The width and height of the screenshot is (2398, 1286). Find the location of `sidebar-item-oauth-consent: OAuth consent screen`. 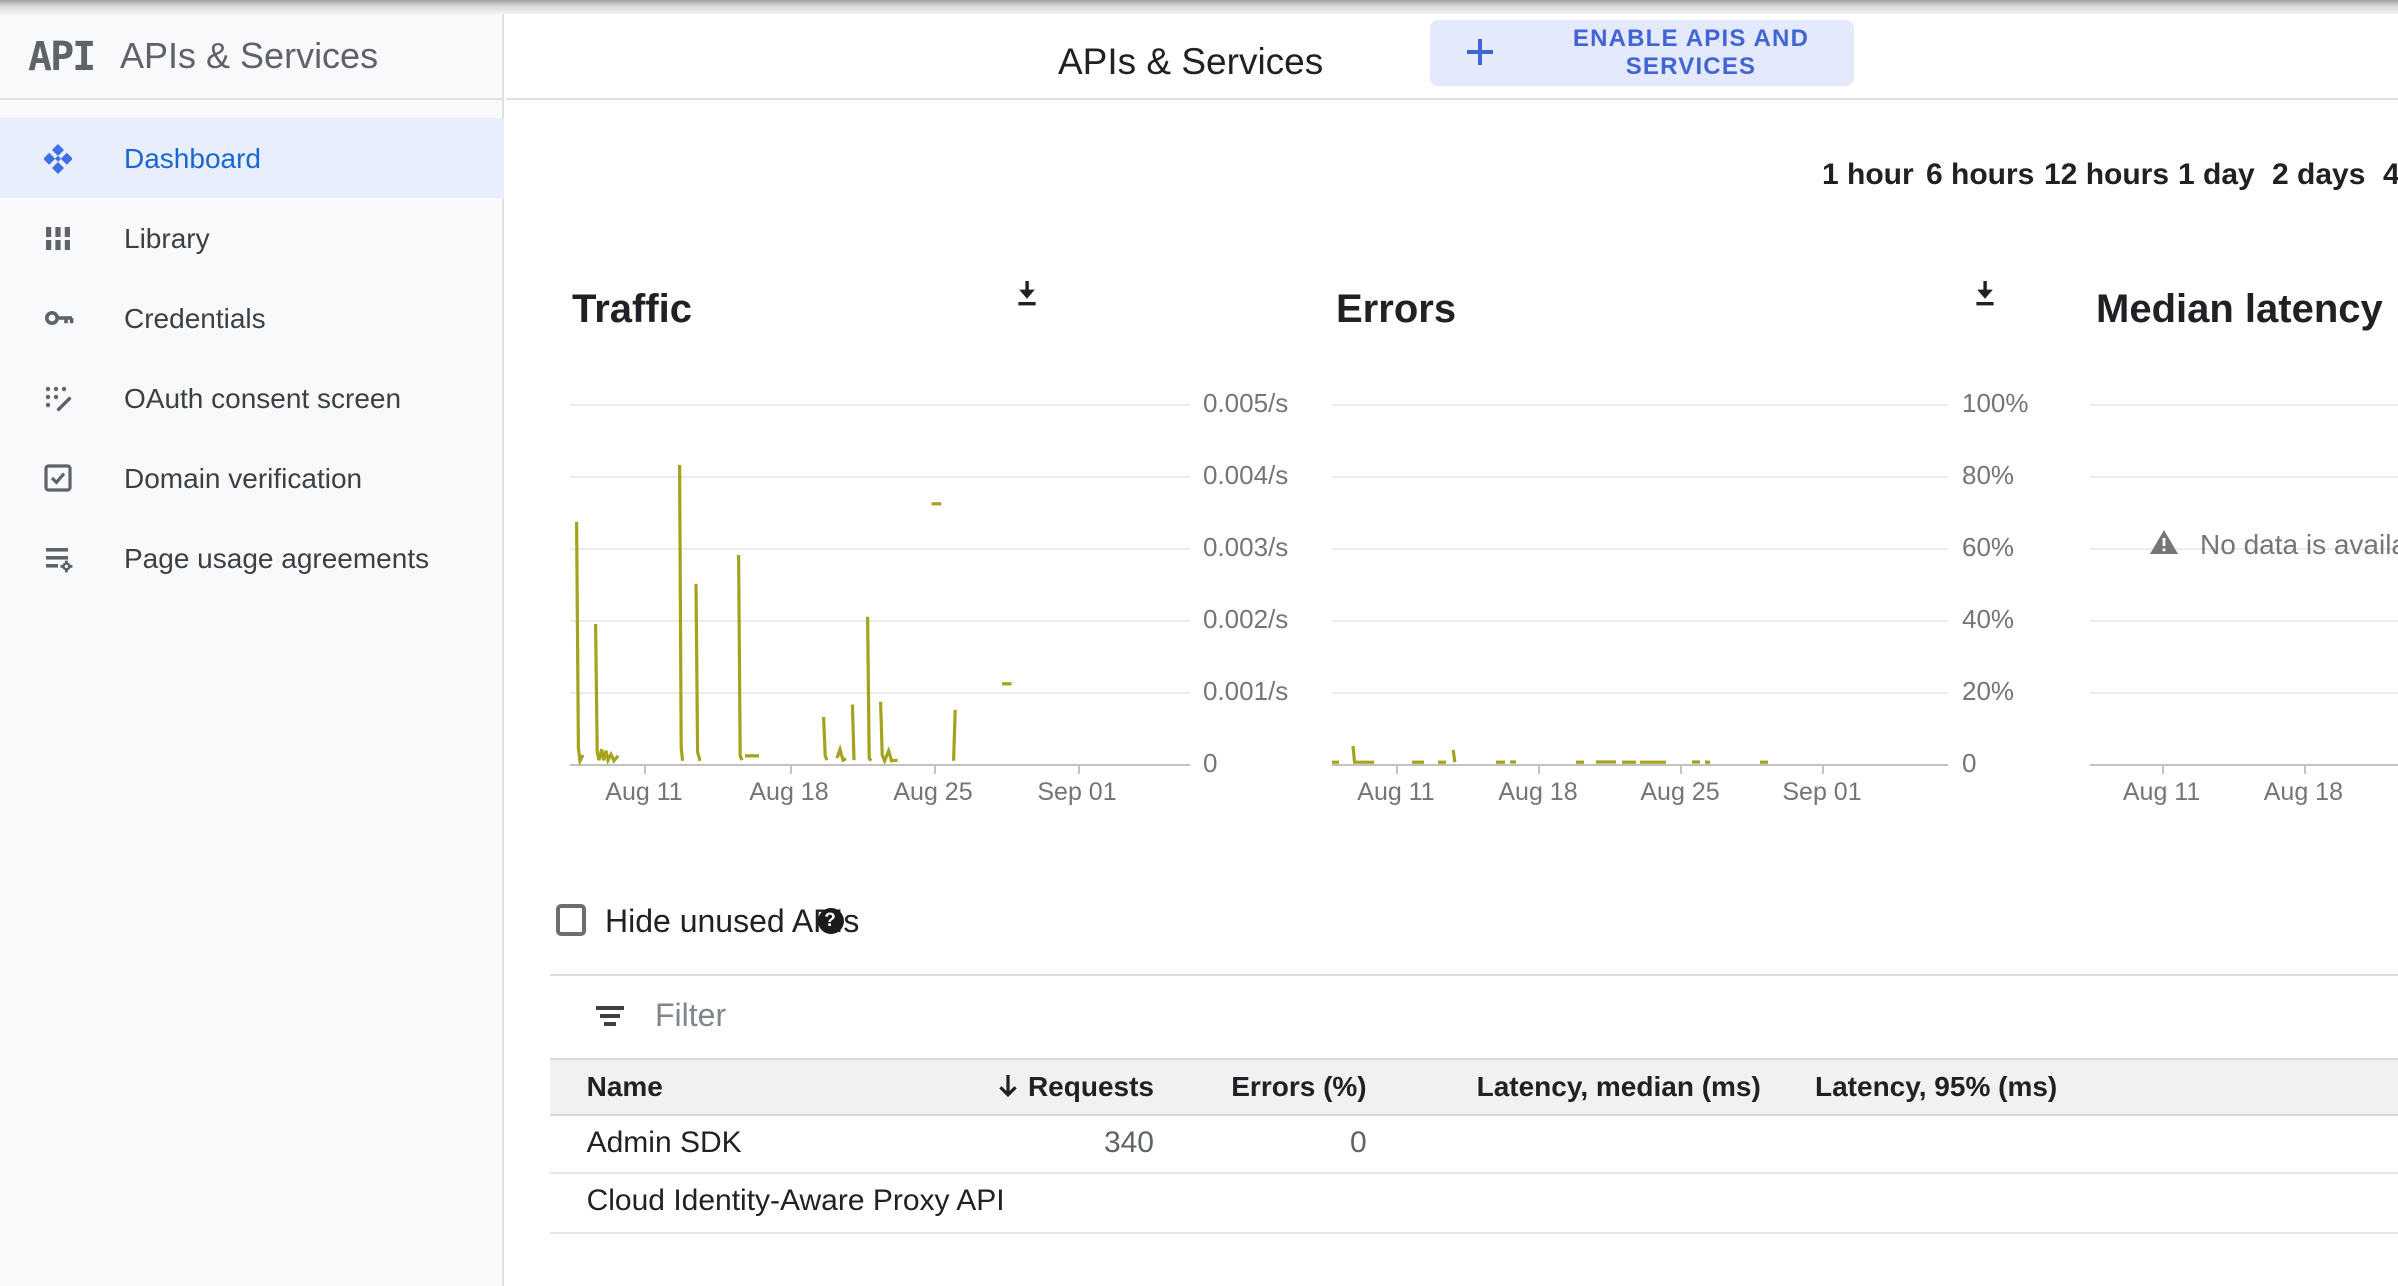

sidebar-item-oauth-consent: OAuth consent screen is located at coordinates (252, 398).